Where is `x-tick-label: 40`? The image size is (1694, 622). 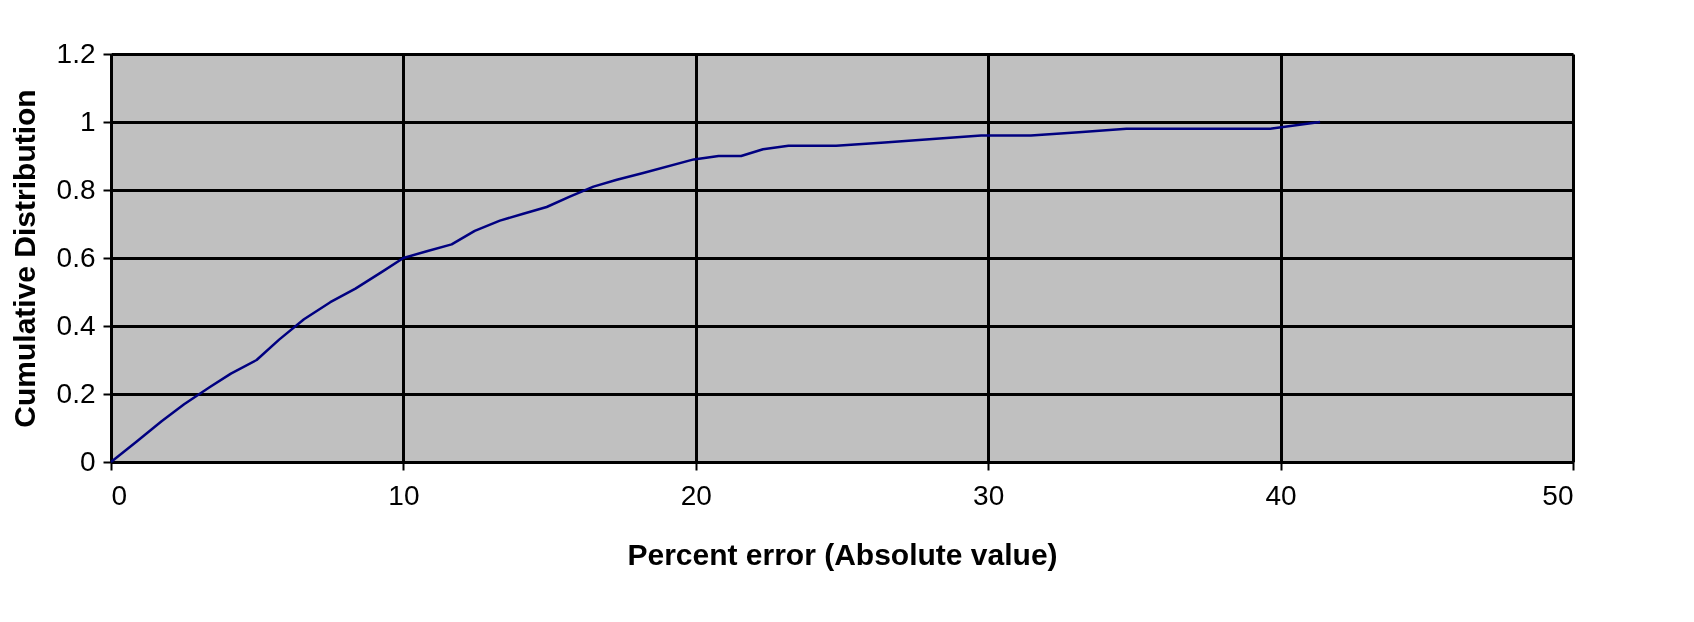 x-tick-label: 40 is located at coordinates (1281, 495).